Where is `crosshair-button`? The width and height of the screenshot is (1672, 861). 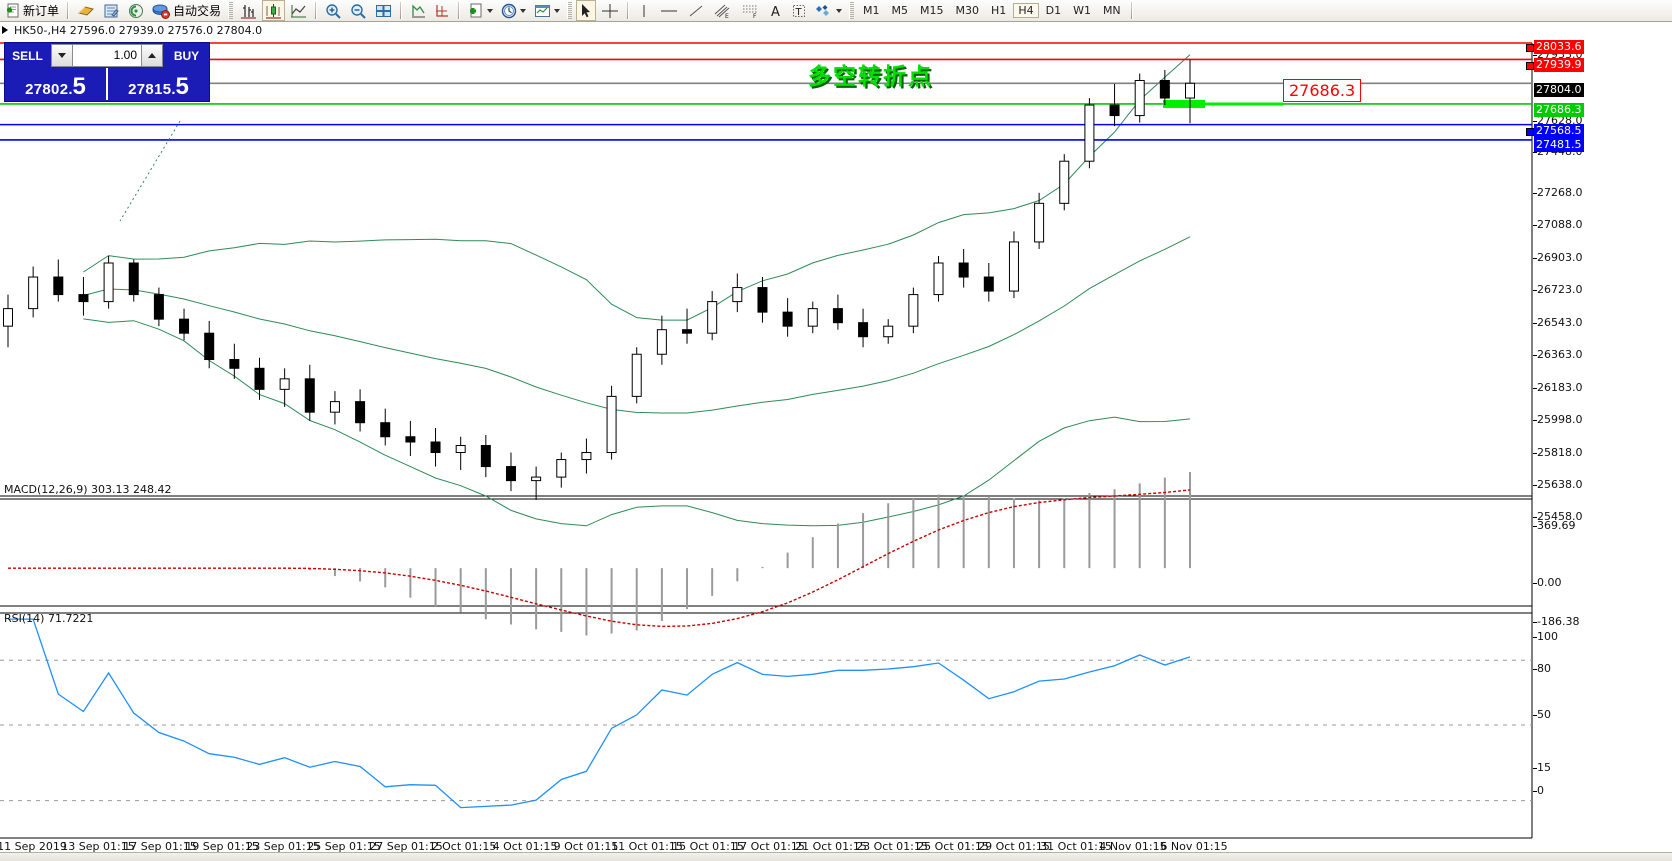 crosshair-button is located at coordinates (610, 10).